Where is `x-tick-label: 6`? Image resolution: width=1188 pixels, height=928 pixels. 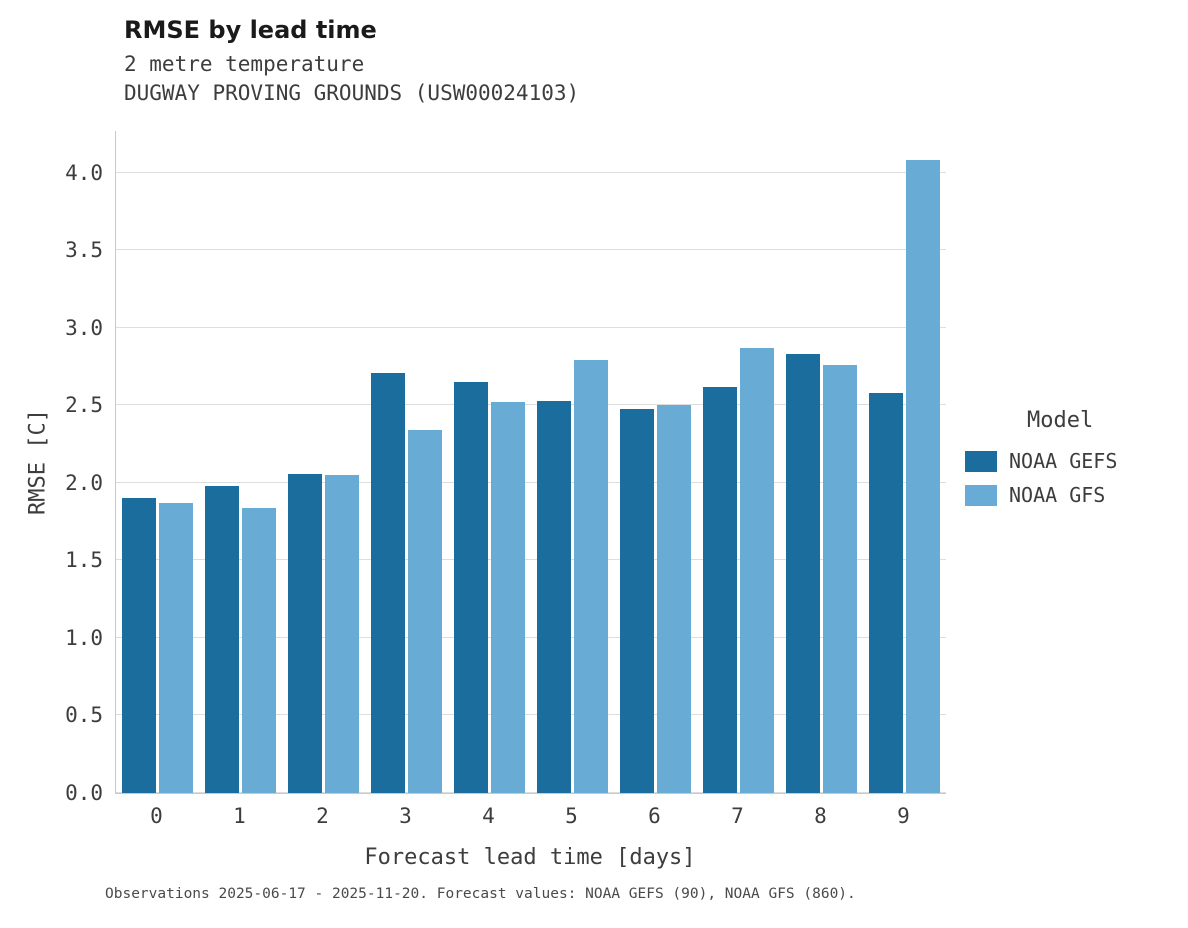
x-tick-label: 6 is located at coordinates (654, 816).